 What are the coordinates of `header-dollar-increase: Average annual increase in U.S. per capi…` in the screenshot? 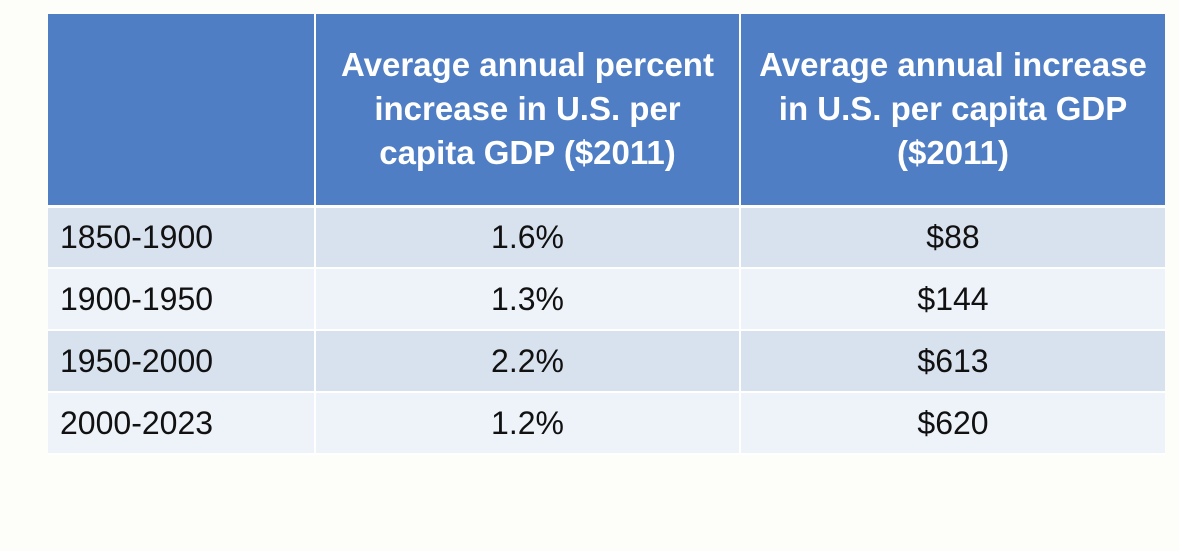 It's located at (952, 110).